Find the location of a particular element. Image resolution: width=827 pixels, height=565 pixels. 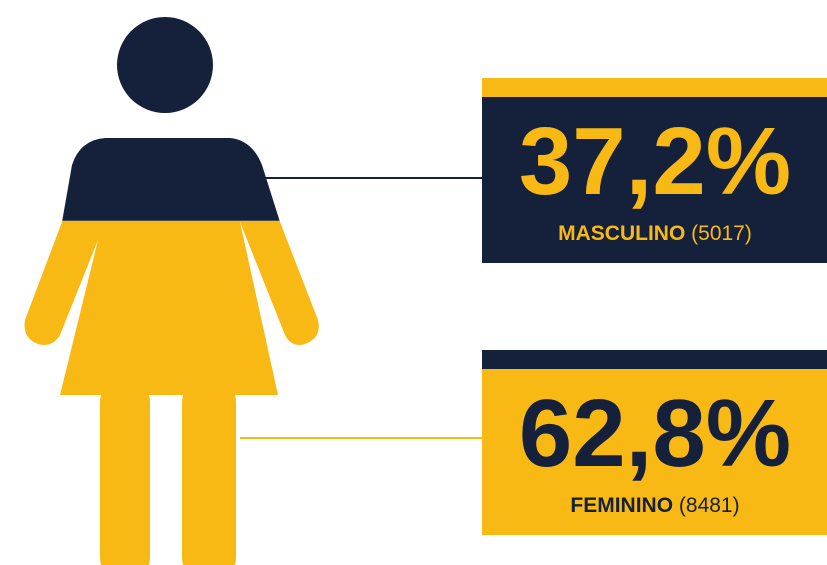

percent: 62,8% is located at coordinates (655, 433).